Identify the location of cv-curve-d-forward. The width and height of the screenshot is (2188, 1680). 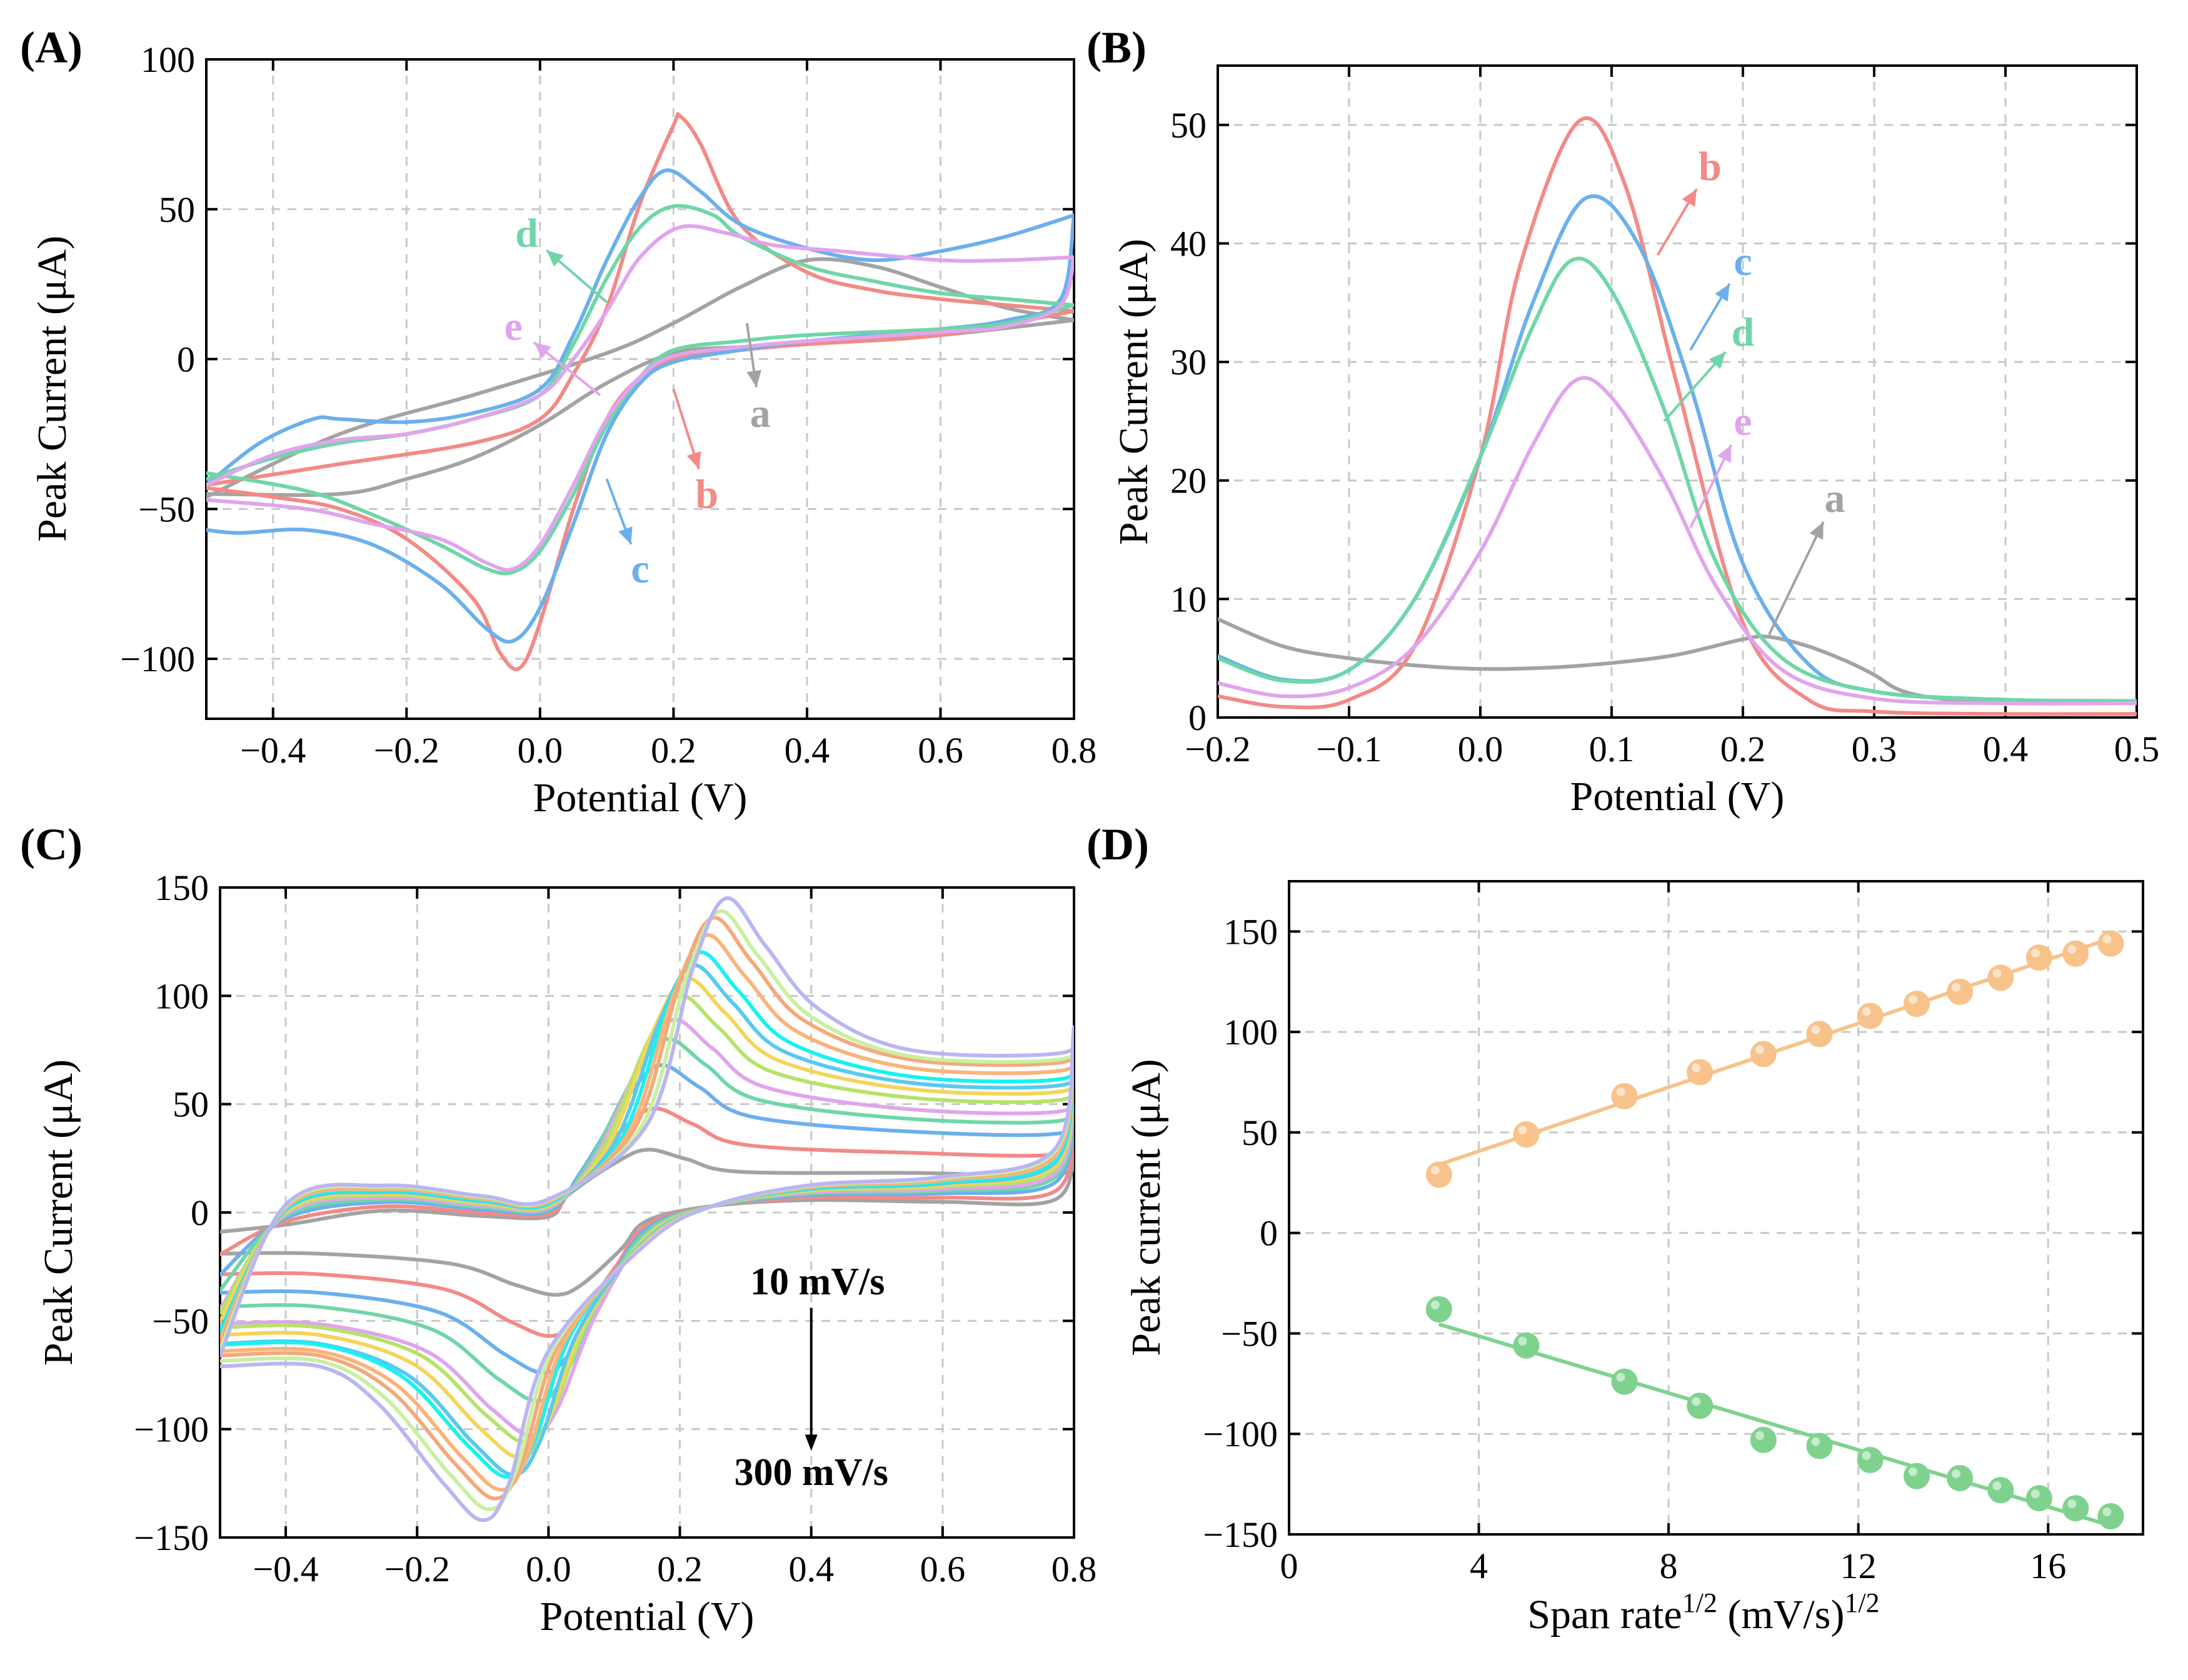
(640, 342).